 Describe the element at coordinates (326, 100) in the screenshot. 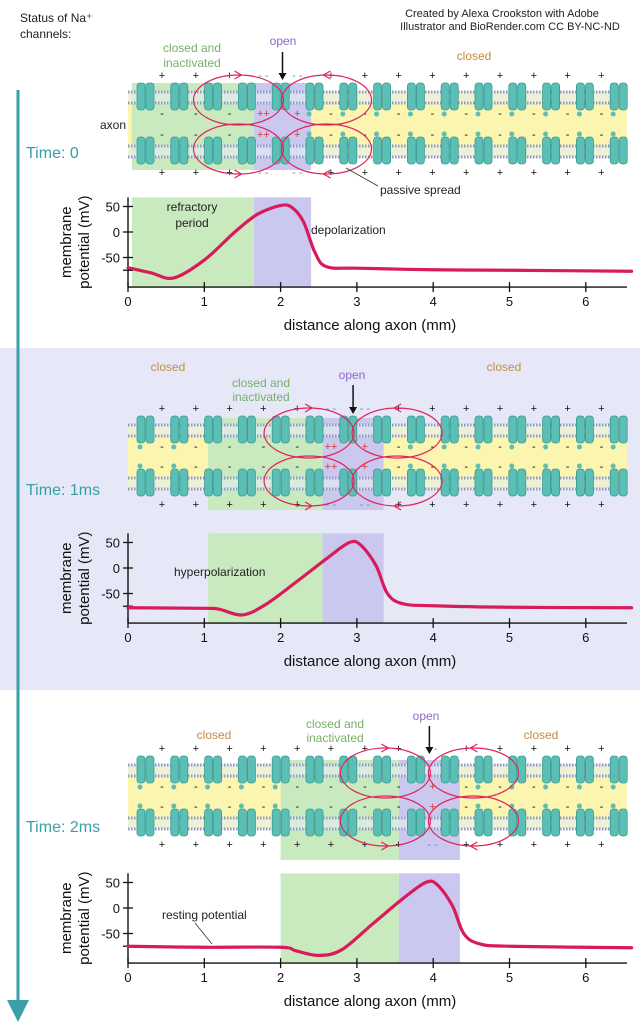

I see `current-loop` at that location.